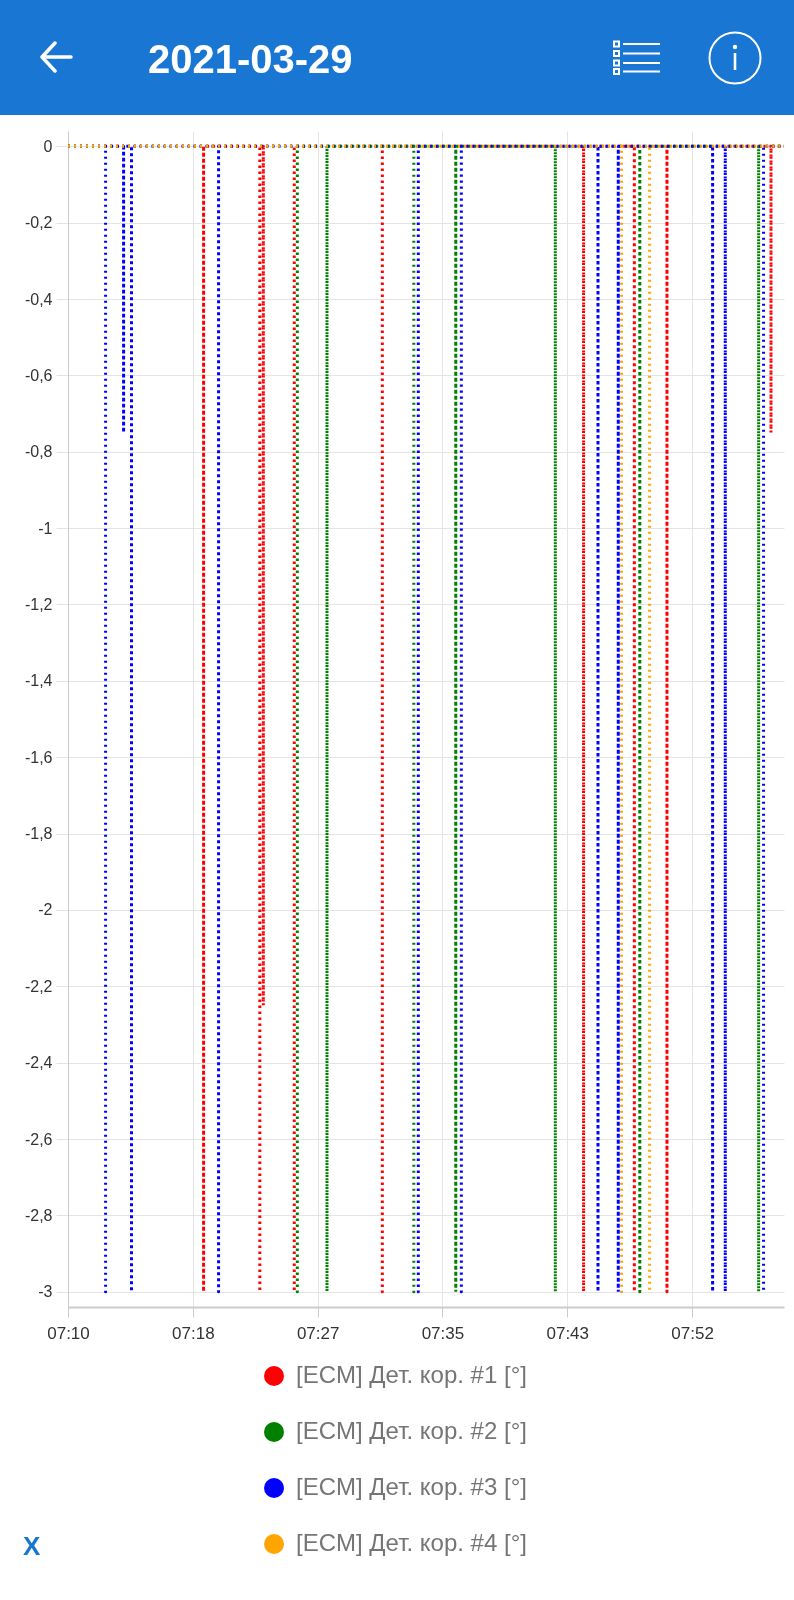 This screenshot has height=1600, width=794. What do you see at coordinates (38, 223) in the screenshot?
I see `y-tick-label: -0,2` at bounding box center [38, 223].